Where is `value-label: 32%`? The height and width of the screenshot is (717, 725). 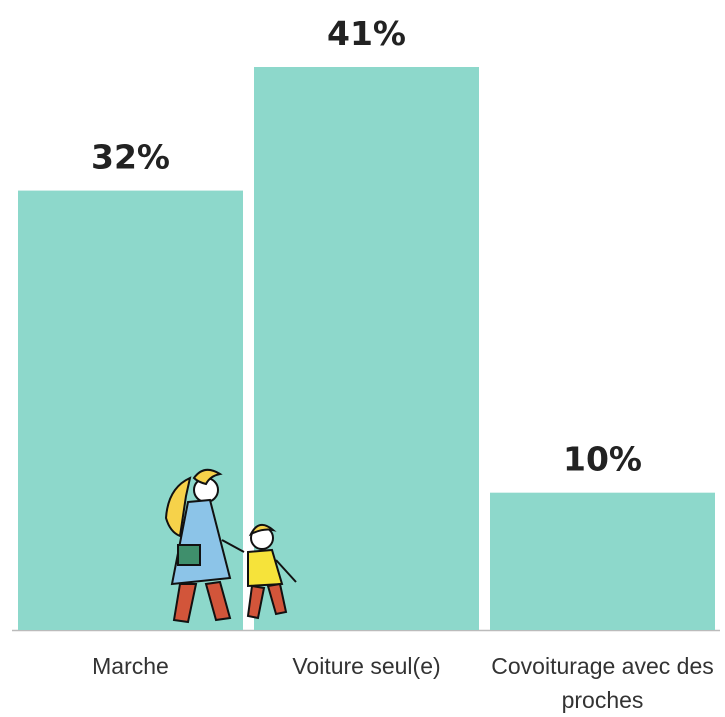 value-label: 32% is located at coordinates (130, 157).